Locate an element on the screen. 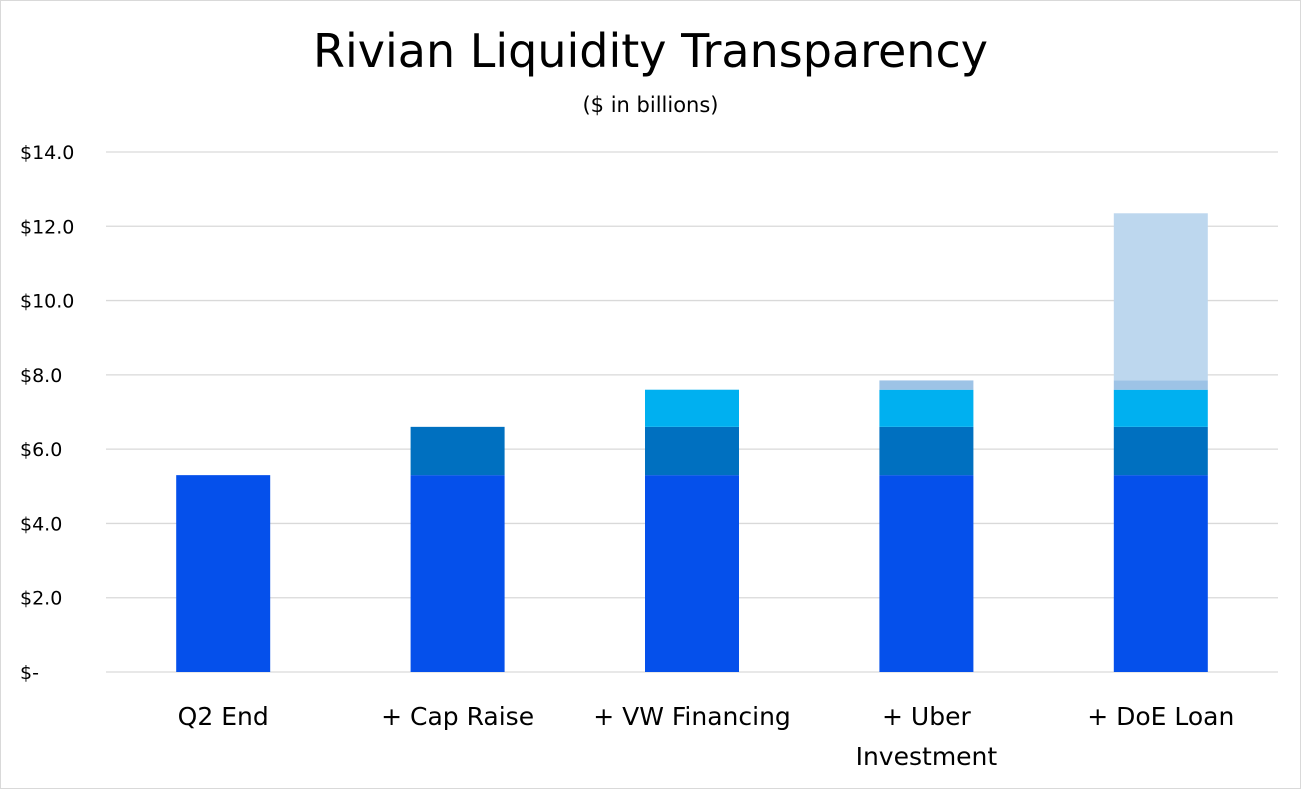  x-category-label: Q2 End is located at coordinates (223, 716).